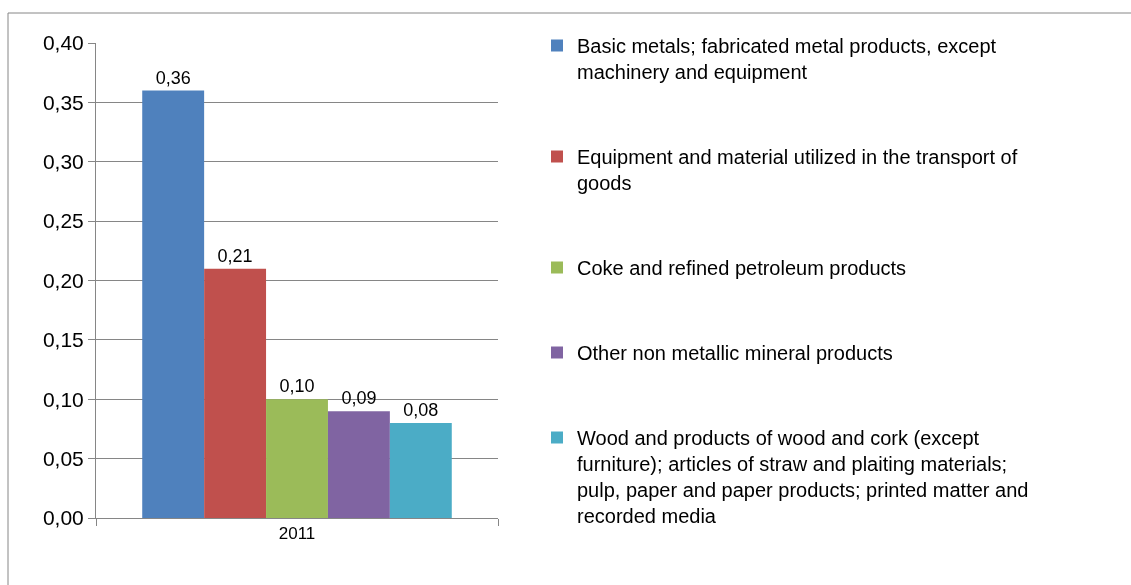 The width and height of the screenshot is (1131, 585). I want to click on legend-label: Wood and products of wood and cork (except furniture); articles of straw and plaiting materials; pulp, paper and paper products; printed matter and recorded media, so click(803, 477).